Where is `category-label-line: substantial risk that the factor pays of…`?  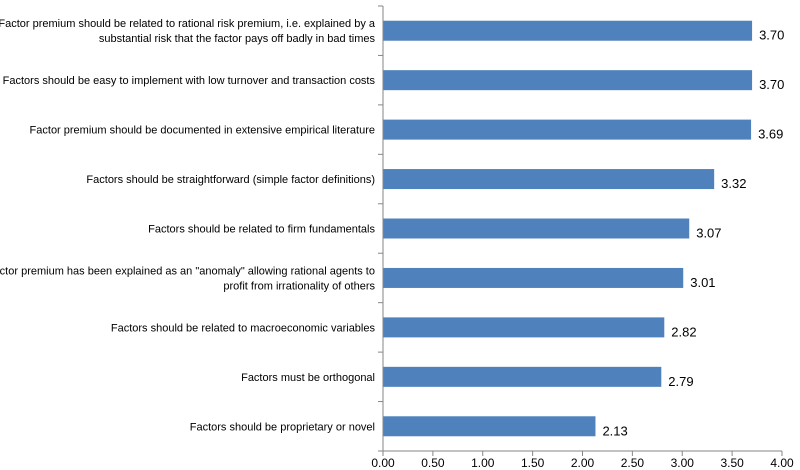
category-label-line: substantial risk that the factor pays of… is located at coordinates (237, 39).